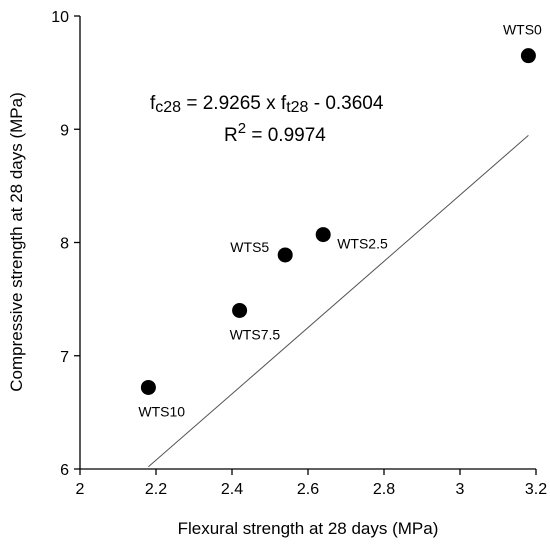  I want to click on x-tick-label: 2.8, so click(384, 489).